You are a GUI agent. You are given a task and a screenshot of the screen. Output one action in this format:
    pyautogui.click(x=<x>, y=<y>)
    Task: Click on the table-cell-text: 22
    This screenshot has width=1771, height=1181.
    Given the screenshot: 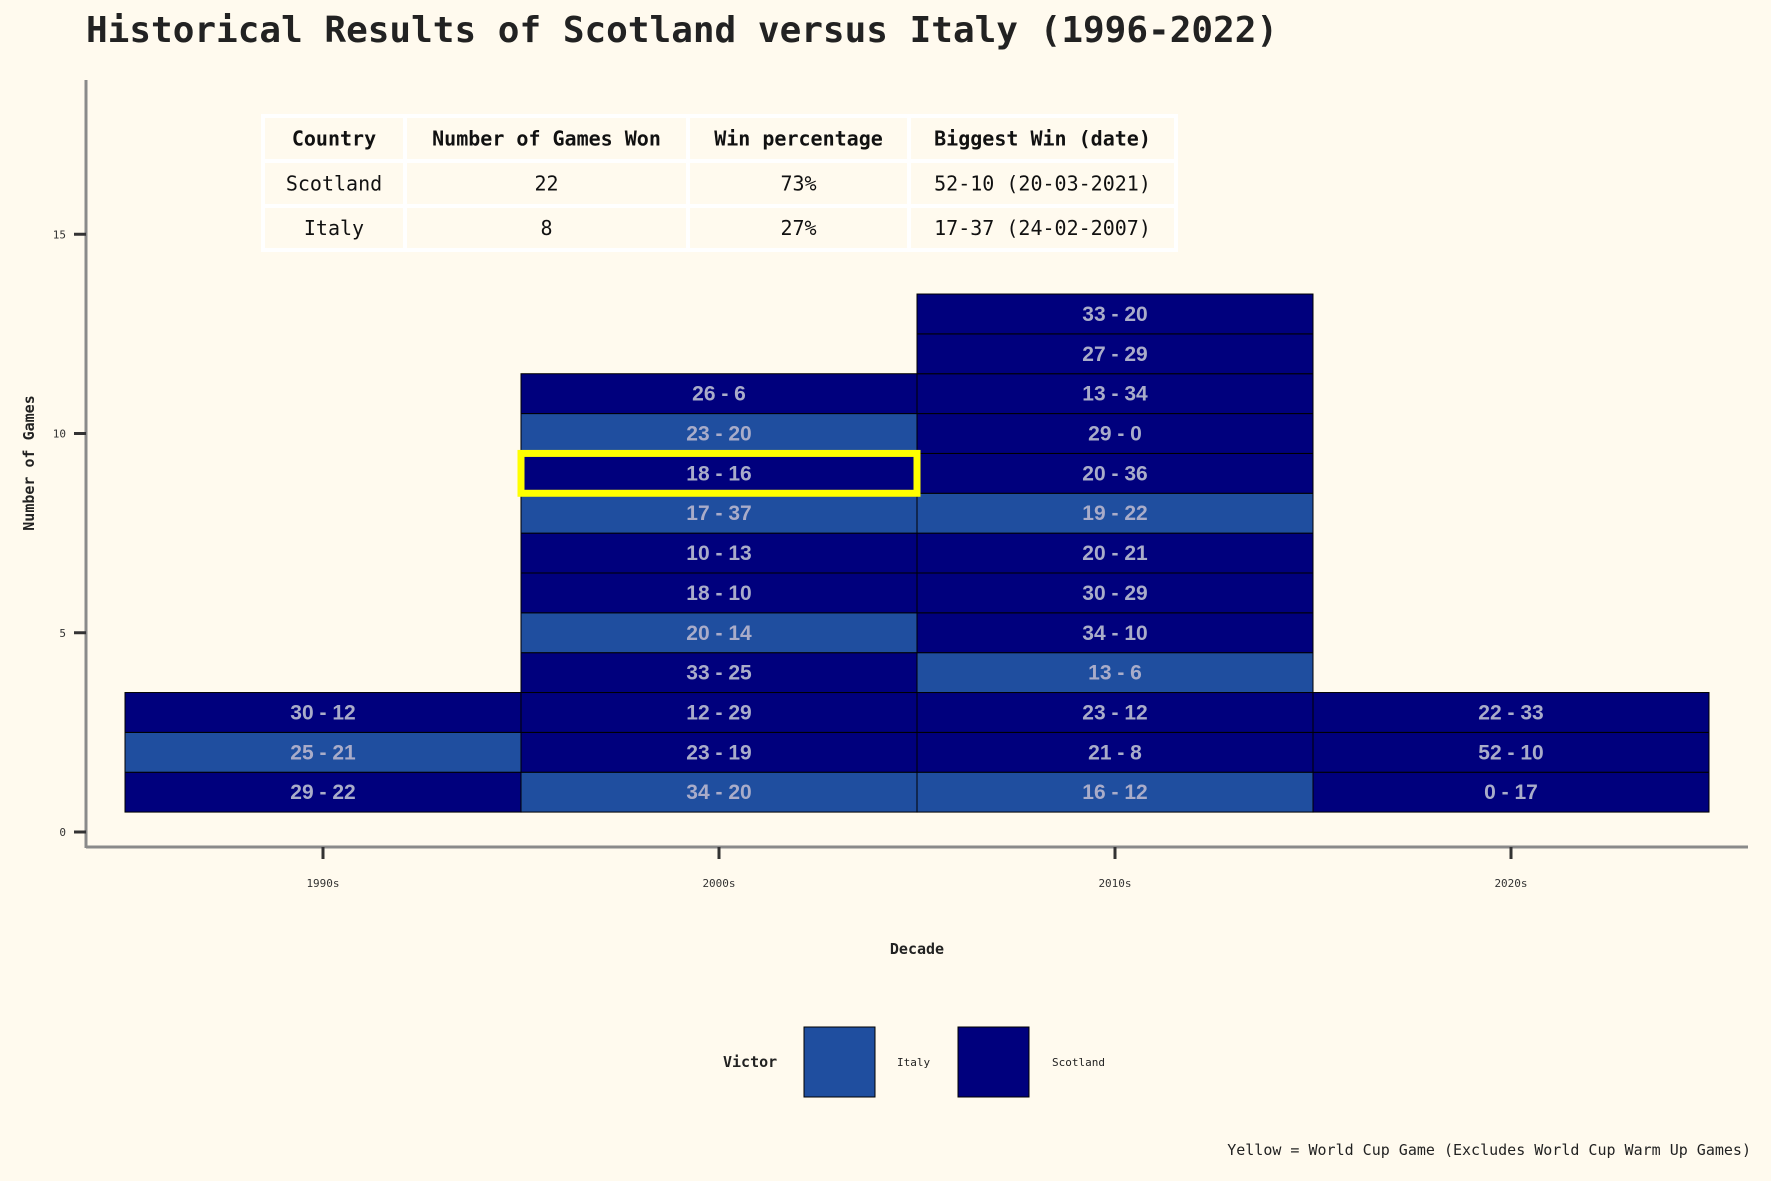 What is the action you would take?
    pyautogui.click(x=546, y=184)
    